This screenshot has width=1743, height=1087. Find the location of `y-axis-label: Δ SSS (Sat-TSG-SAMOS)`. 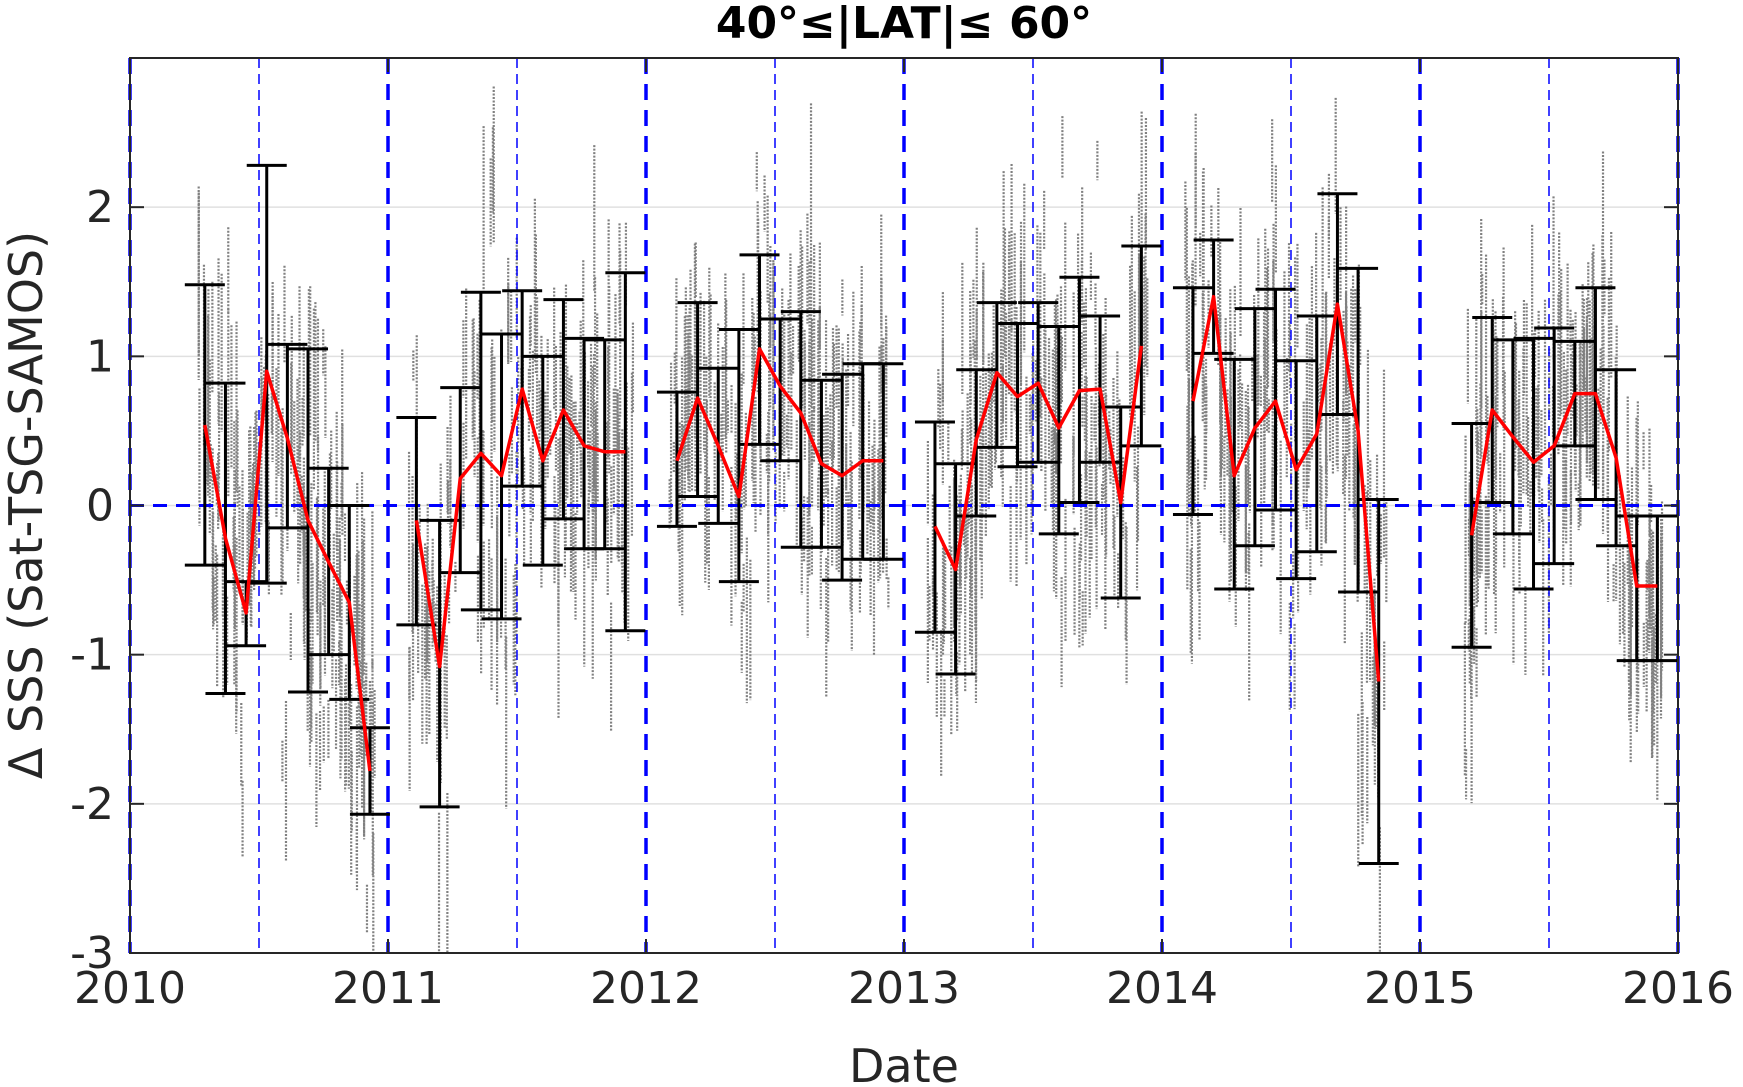

y-axis-label: Δ SSS (Sat-TSG-SAMOS) is located at coordinates (26, 505).